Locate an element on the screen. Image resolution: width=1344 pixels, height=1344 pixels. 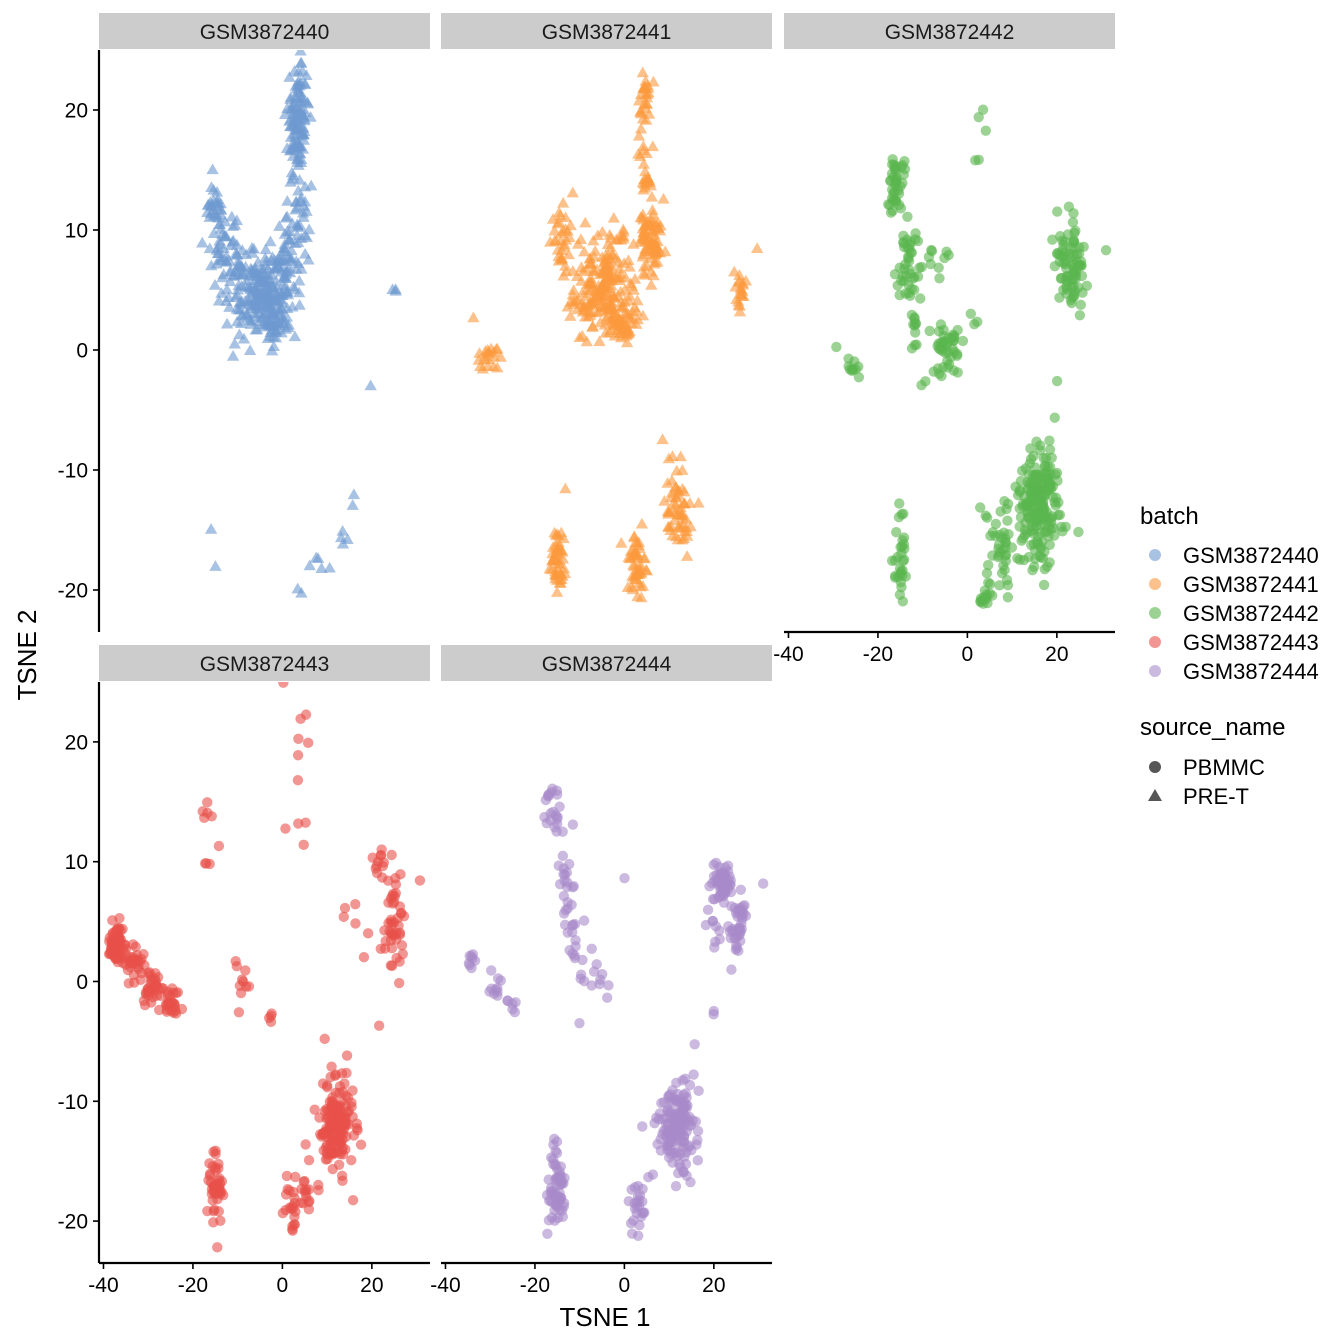
facet-panel-GSM3872444: GSM3872444 -40 -20 0 20 is located at coordinates (601, 971).